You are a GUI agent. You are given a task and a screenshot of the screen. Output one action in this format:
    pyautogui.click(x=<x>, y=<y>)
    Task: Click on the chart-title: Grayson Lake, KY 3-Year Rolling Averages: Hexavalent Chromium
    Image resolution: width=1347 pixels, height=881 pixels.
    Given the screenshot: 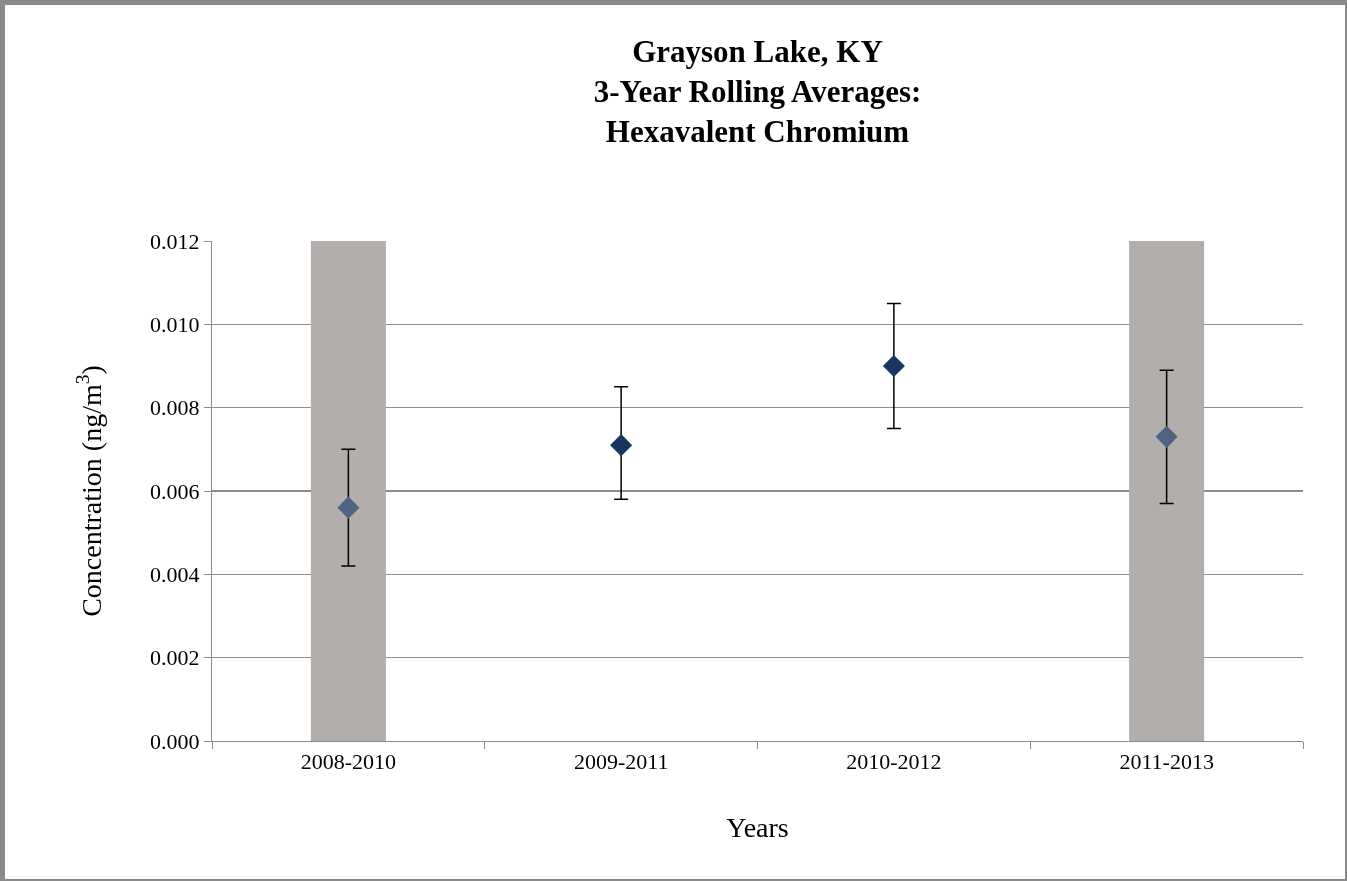 What is the action you would take?
    pyautogui.click(x=757, y=91)
    